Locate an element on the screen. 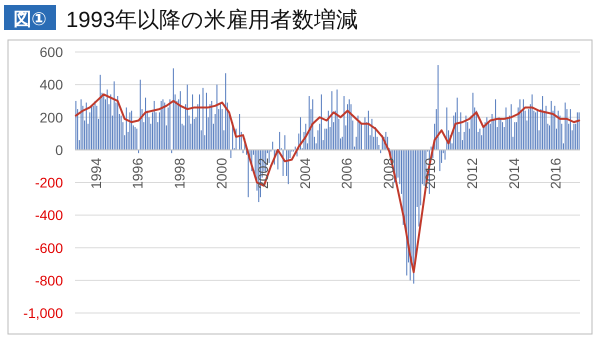 The image size is (600, 337). x-tick-label: 2016 is located at coordinates (556, 174).